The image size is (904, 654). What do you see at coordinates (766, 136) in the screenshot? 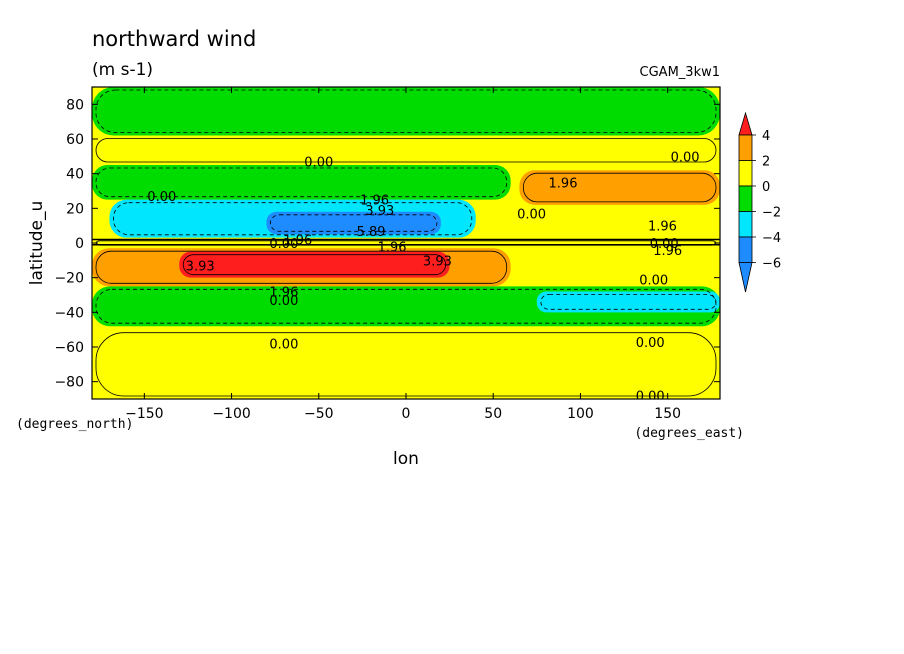
I see `colorbar-label: 4` at bounding box center [766, 136].